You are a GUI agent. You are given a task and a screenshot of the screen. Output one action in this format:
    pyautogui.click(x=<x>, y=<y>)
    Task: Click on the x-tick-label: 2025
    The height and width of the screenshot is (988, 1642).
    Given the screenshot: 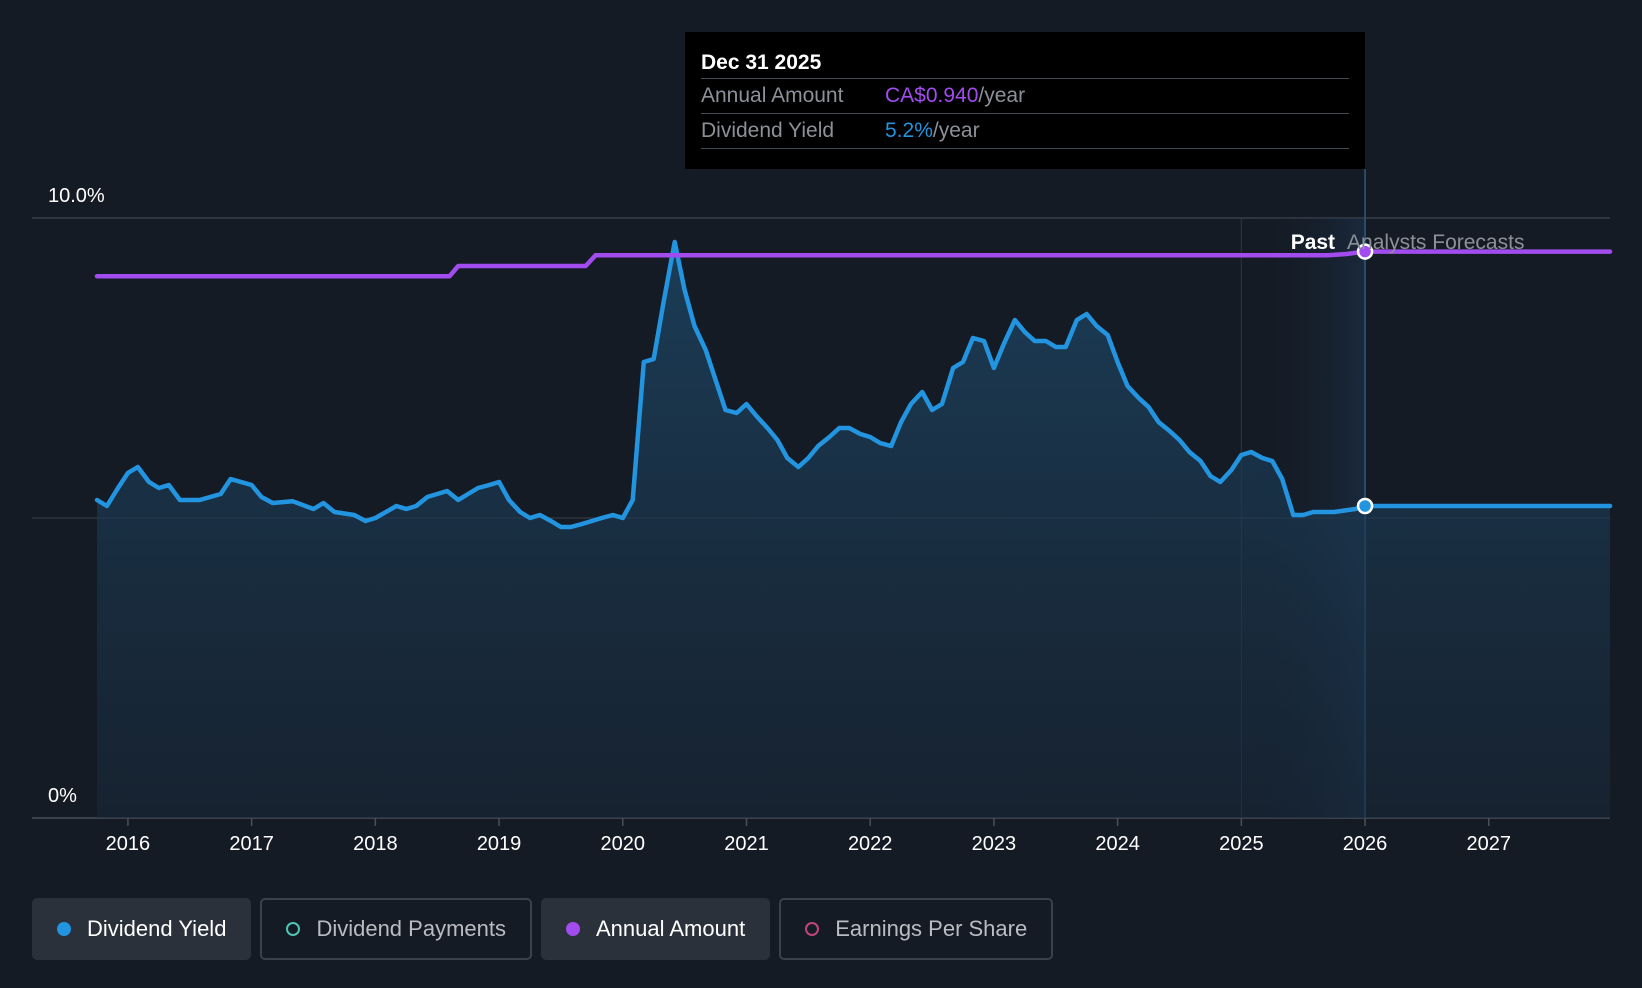 What is the action you would take?
    pyautogui.click(x=1241, y=844)
    